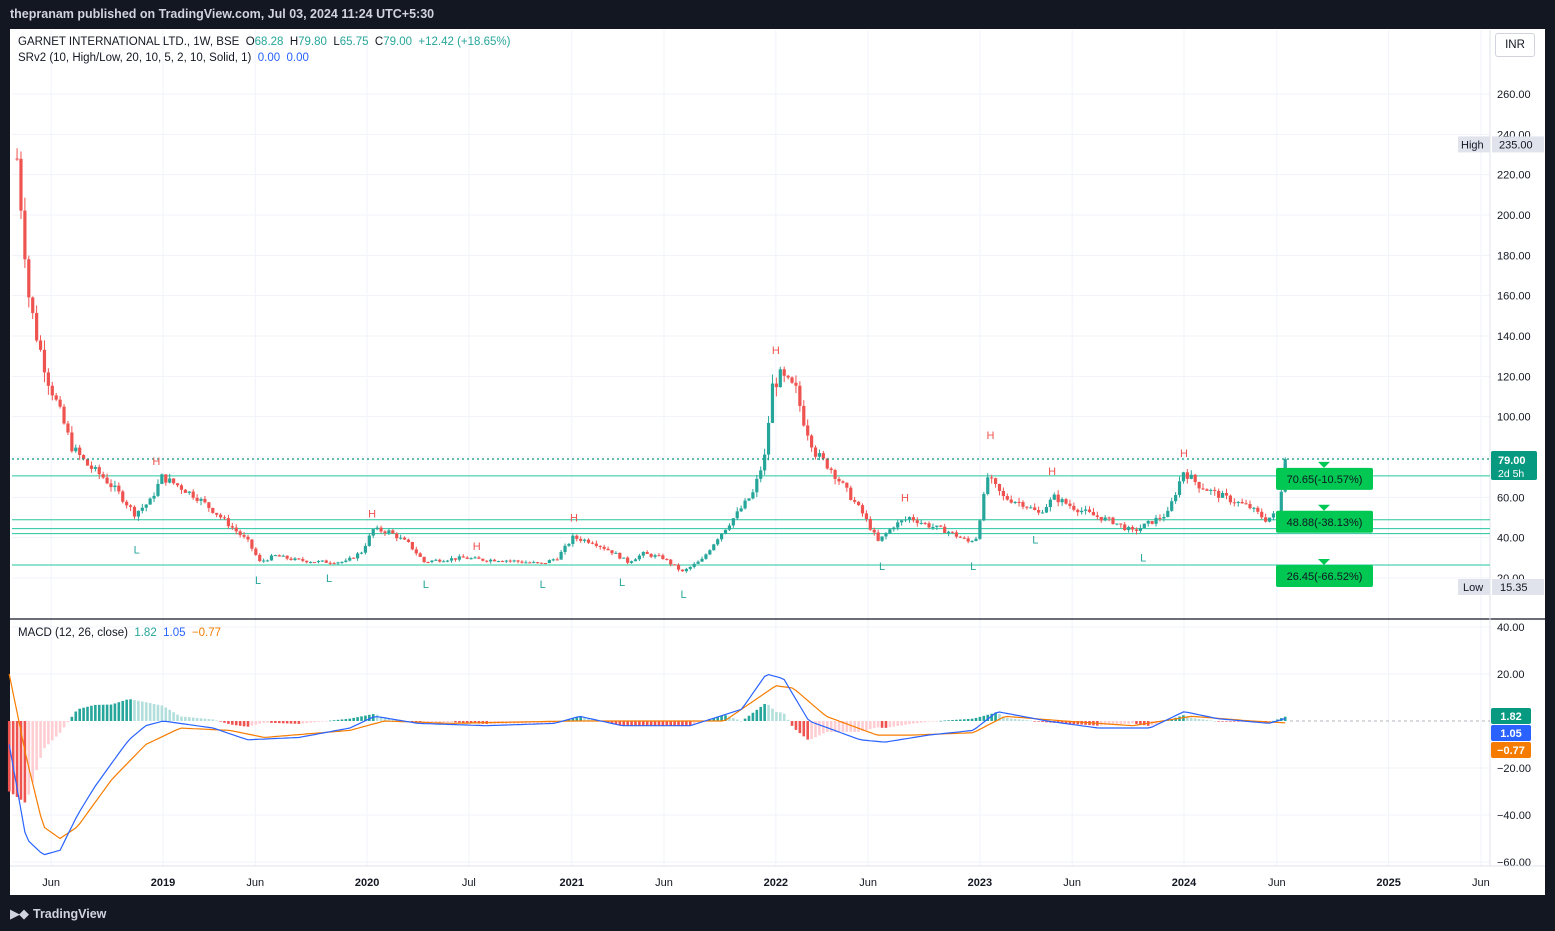 Image resolution: width=1555 pixels, height=931 pixels. Describe the element at coordinates (1510, 734) in the screenshot. I see `macd-line-badge-value: 1.05` at that location.